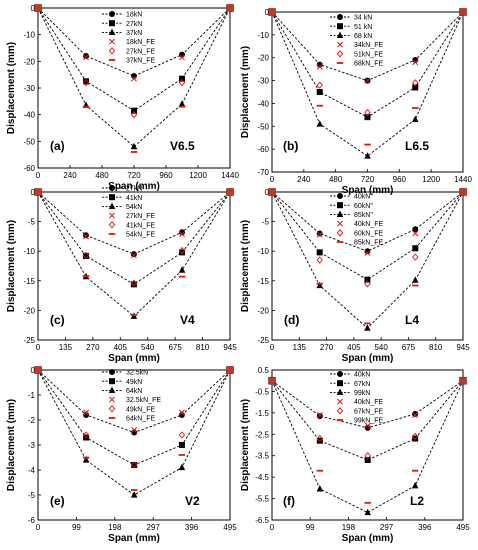  I want to click on panel-label: (a), so click(57, 146).